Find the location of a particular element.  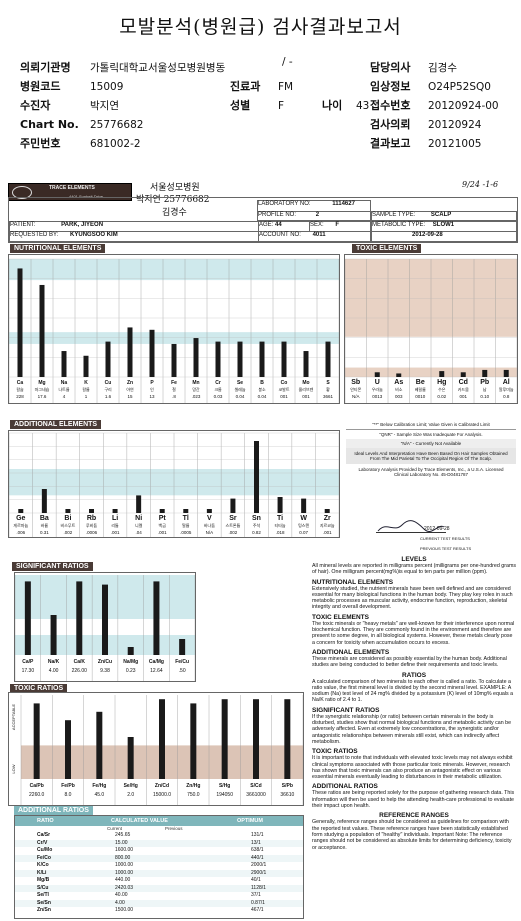

bar-cd is located at coordinates (463, 374).